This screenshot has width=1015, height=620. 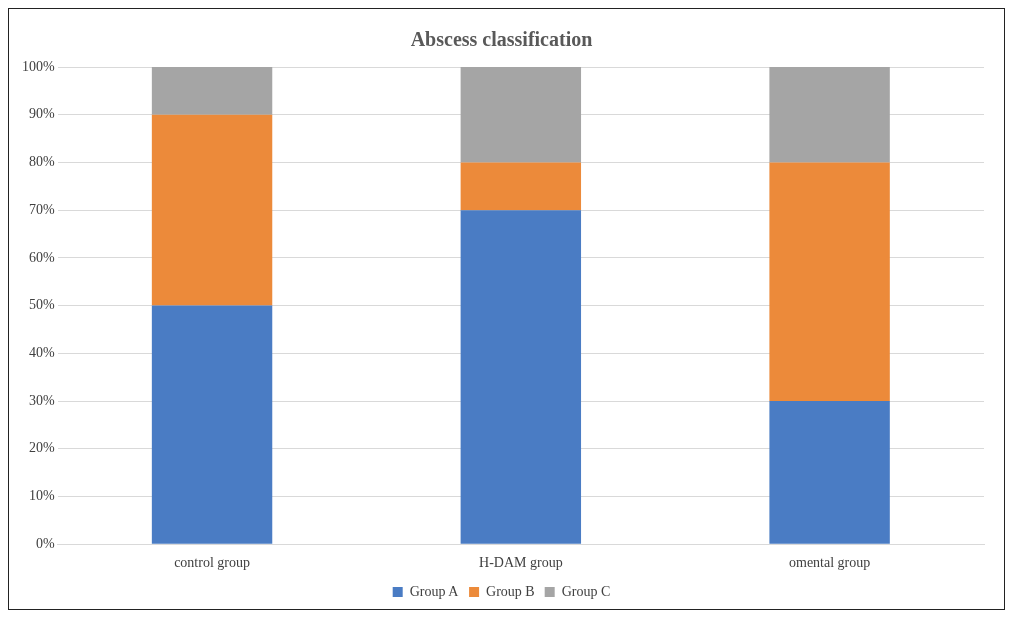 I want to click on y-tick-label: 70%, so click(x=41, y=209).